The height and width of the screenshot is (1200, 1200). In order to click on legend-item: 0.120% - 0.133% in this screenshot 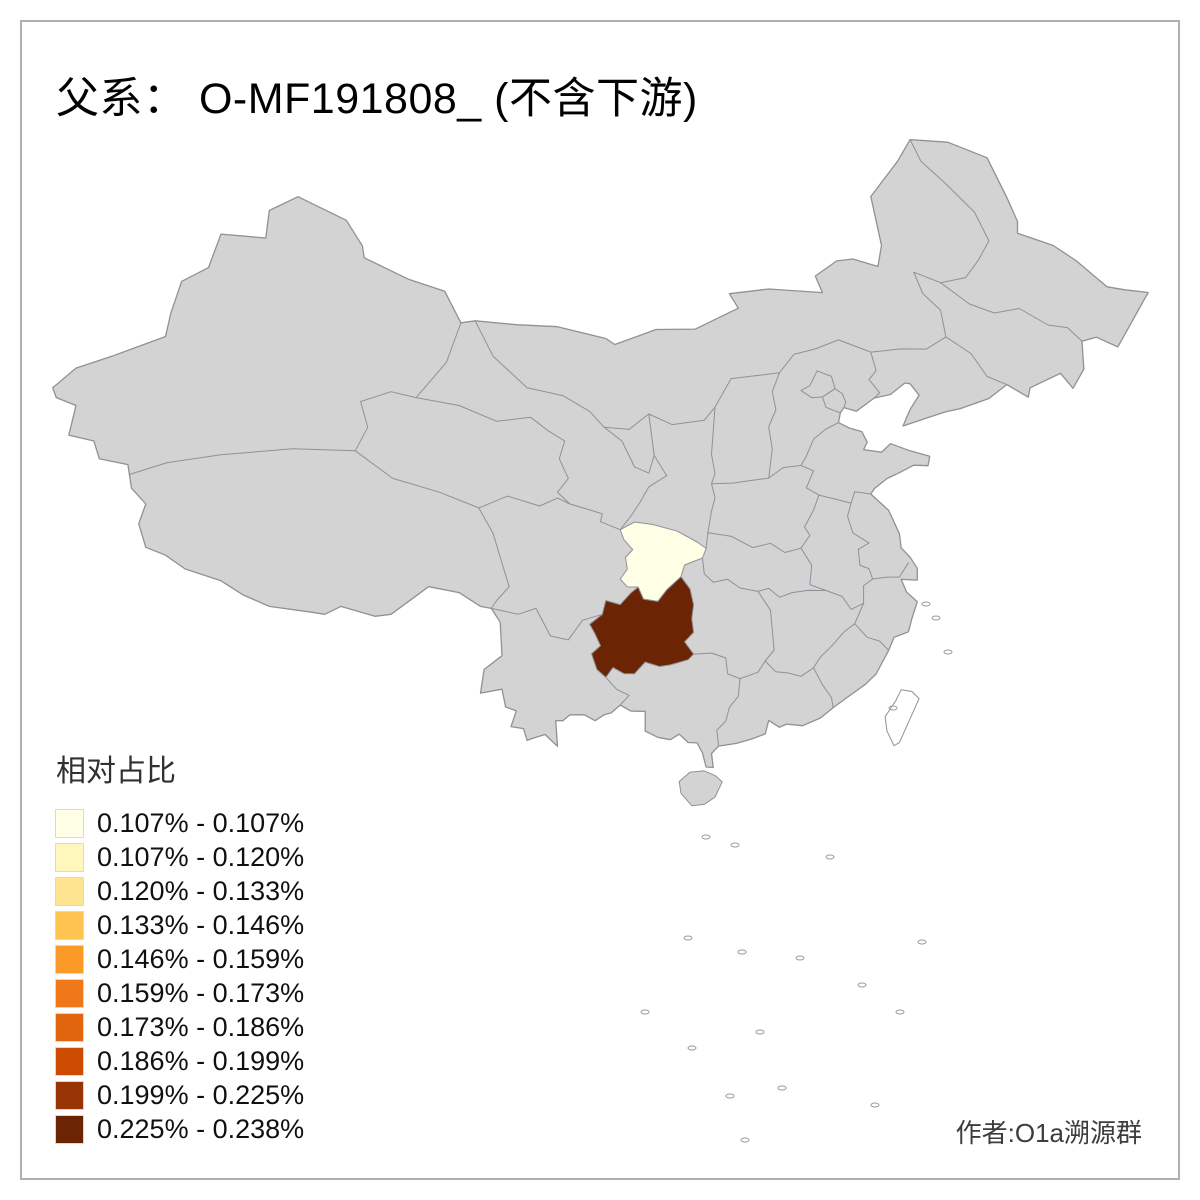, I will do `click(180, 891)`.